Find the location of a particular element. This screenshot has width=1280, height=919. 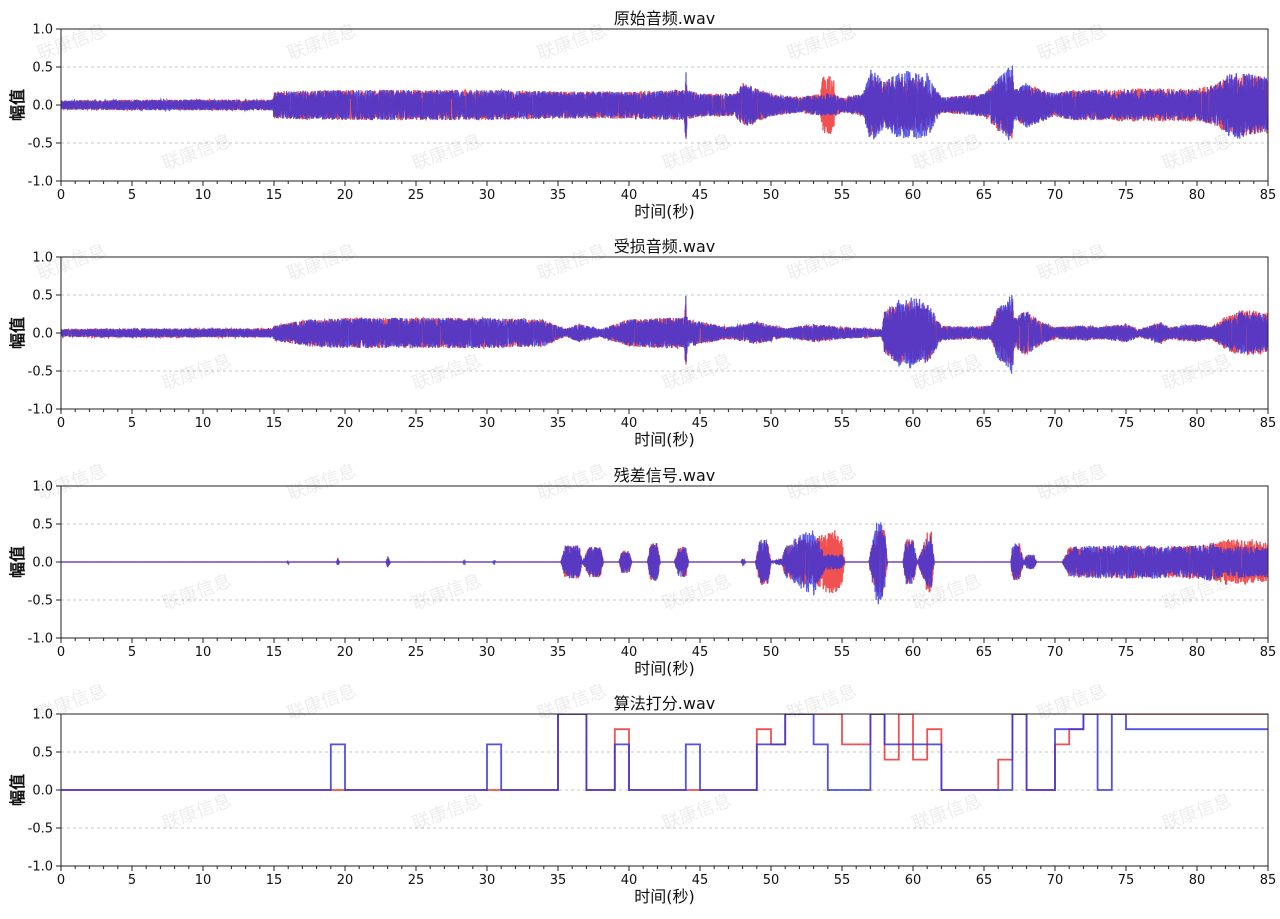

x-tick-label: 85 is located at coordinates (1268, 423).